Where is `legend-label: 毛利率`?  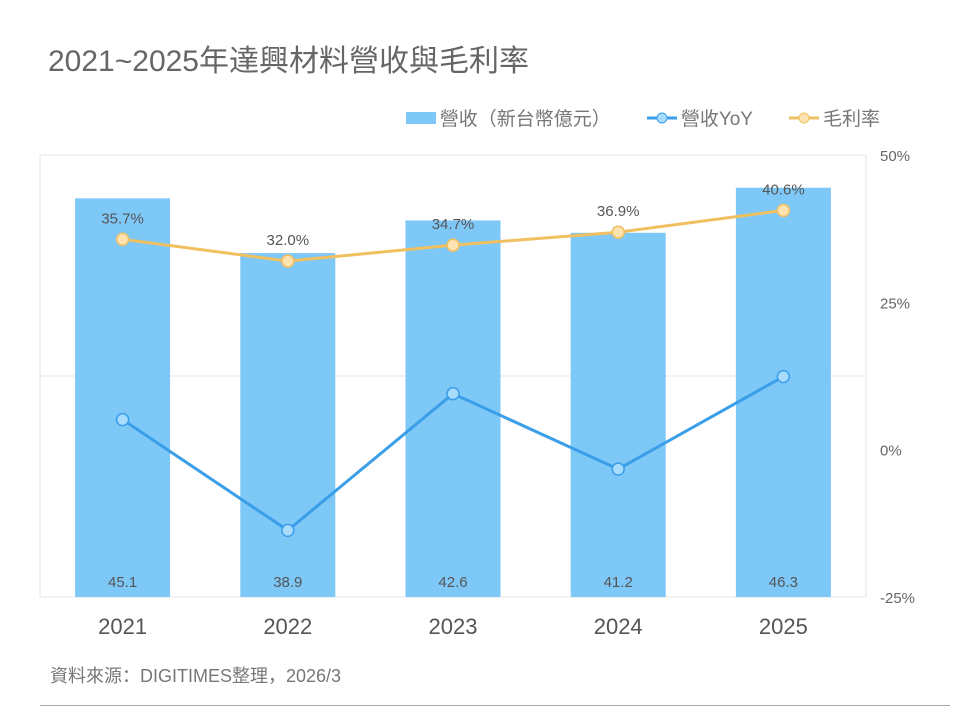
legend-label: 毛利率 is located at coordinates (851, 119).